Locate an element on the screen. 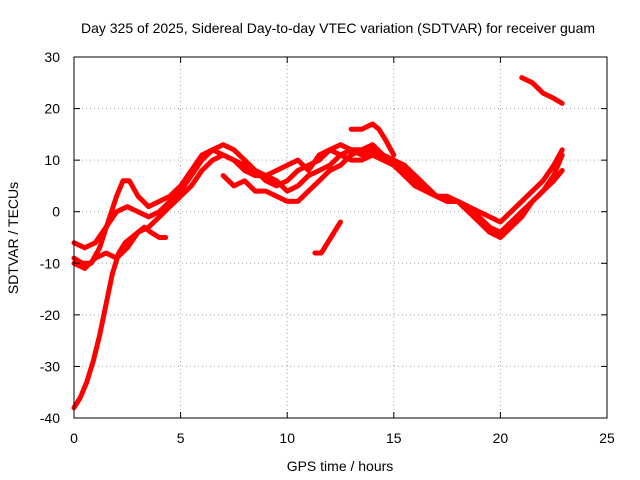 The width and height of the screenshot is (640, 480). x-tick-label: 25 is located at coordinates (607, 438).